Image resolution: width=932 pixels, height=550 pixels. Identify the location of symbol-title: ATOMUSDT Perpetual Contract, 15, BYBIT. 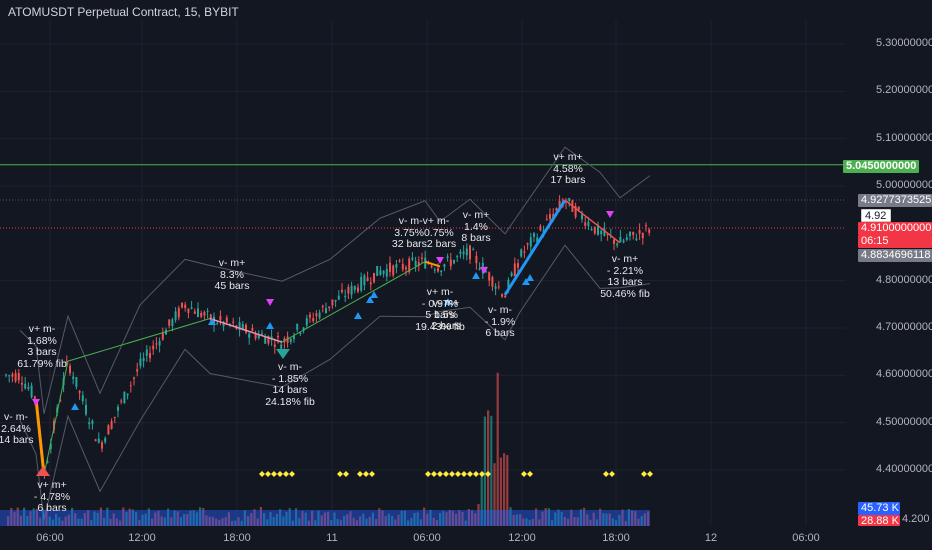
(123, 12).